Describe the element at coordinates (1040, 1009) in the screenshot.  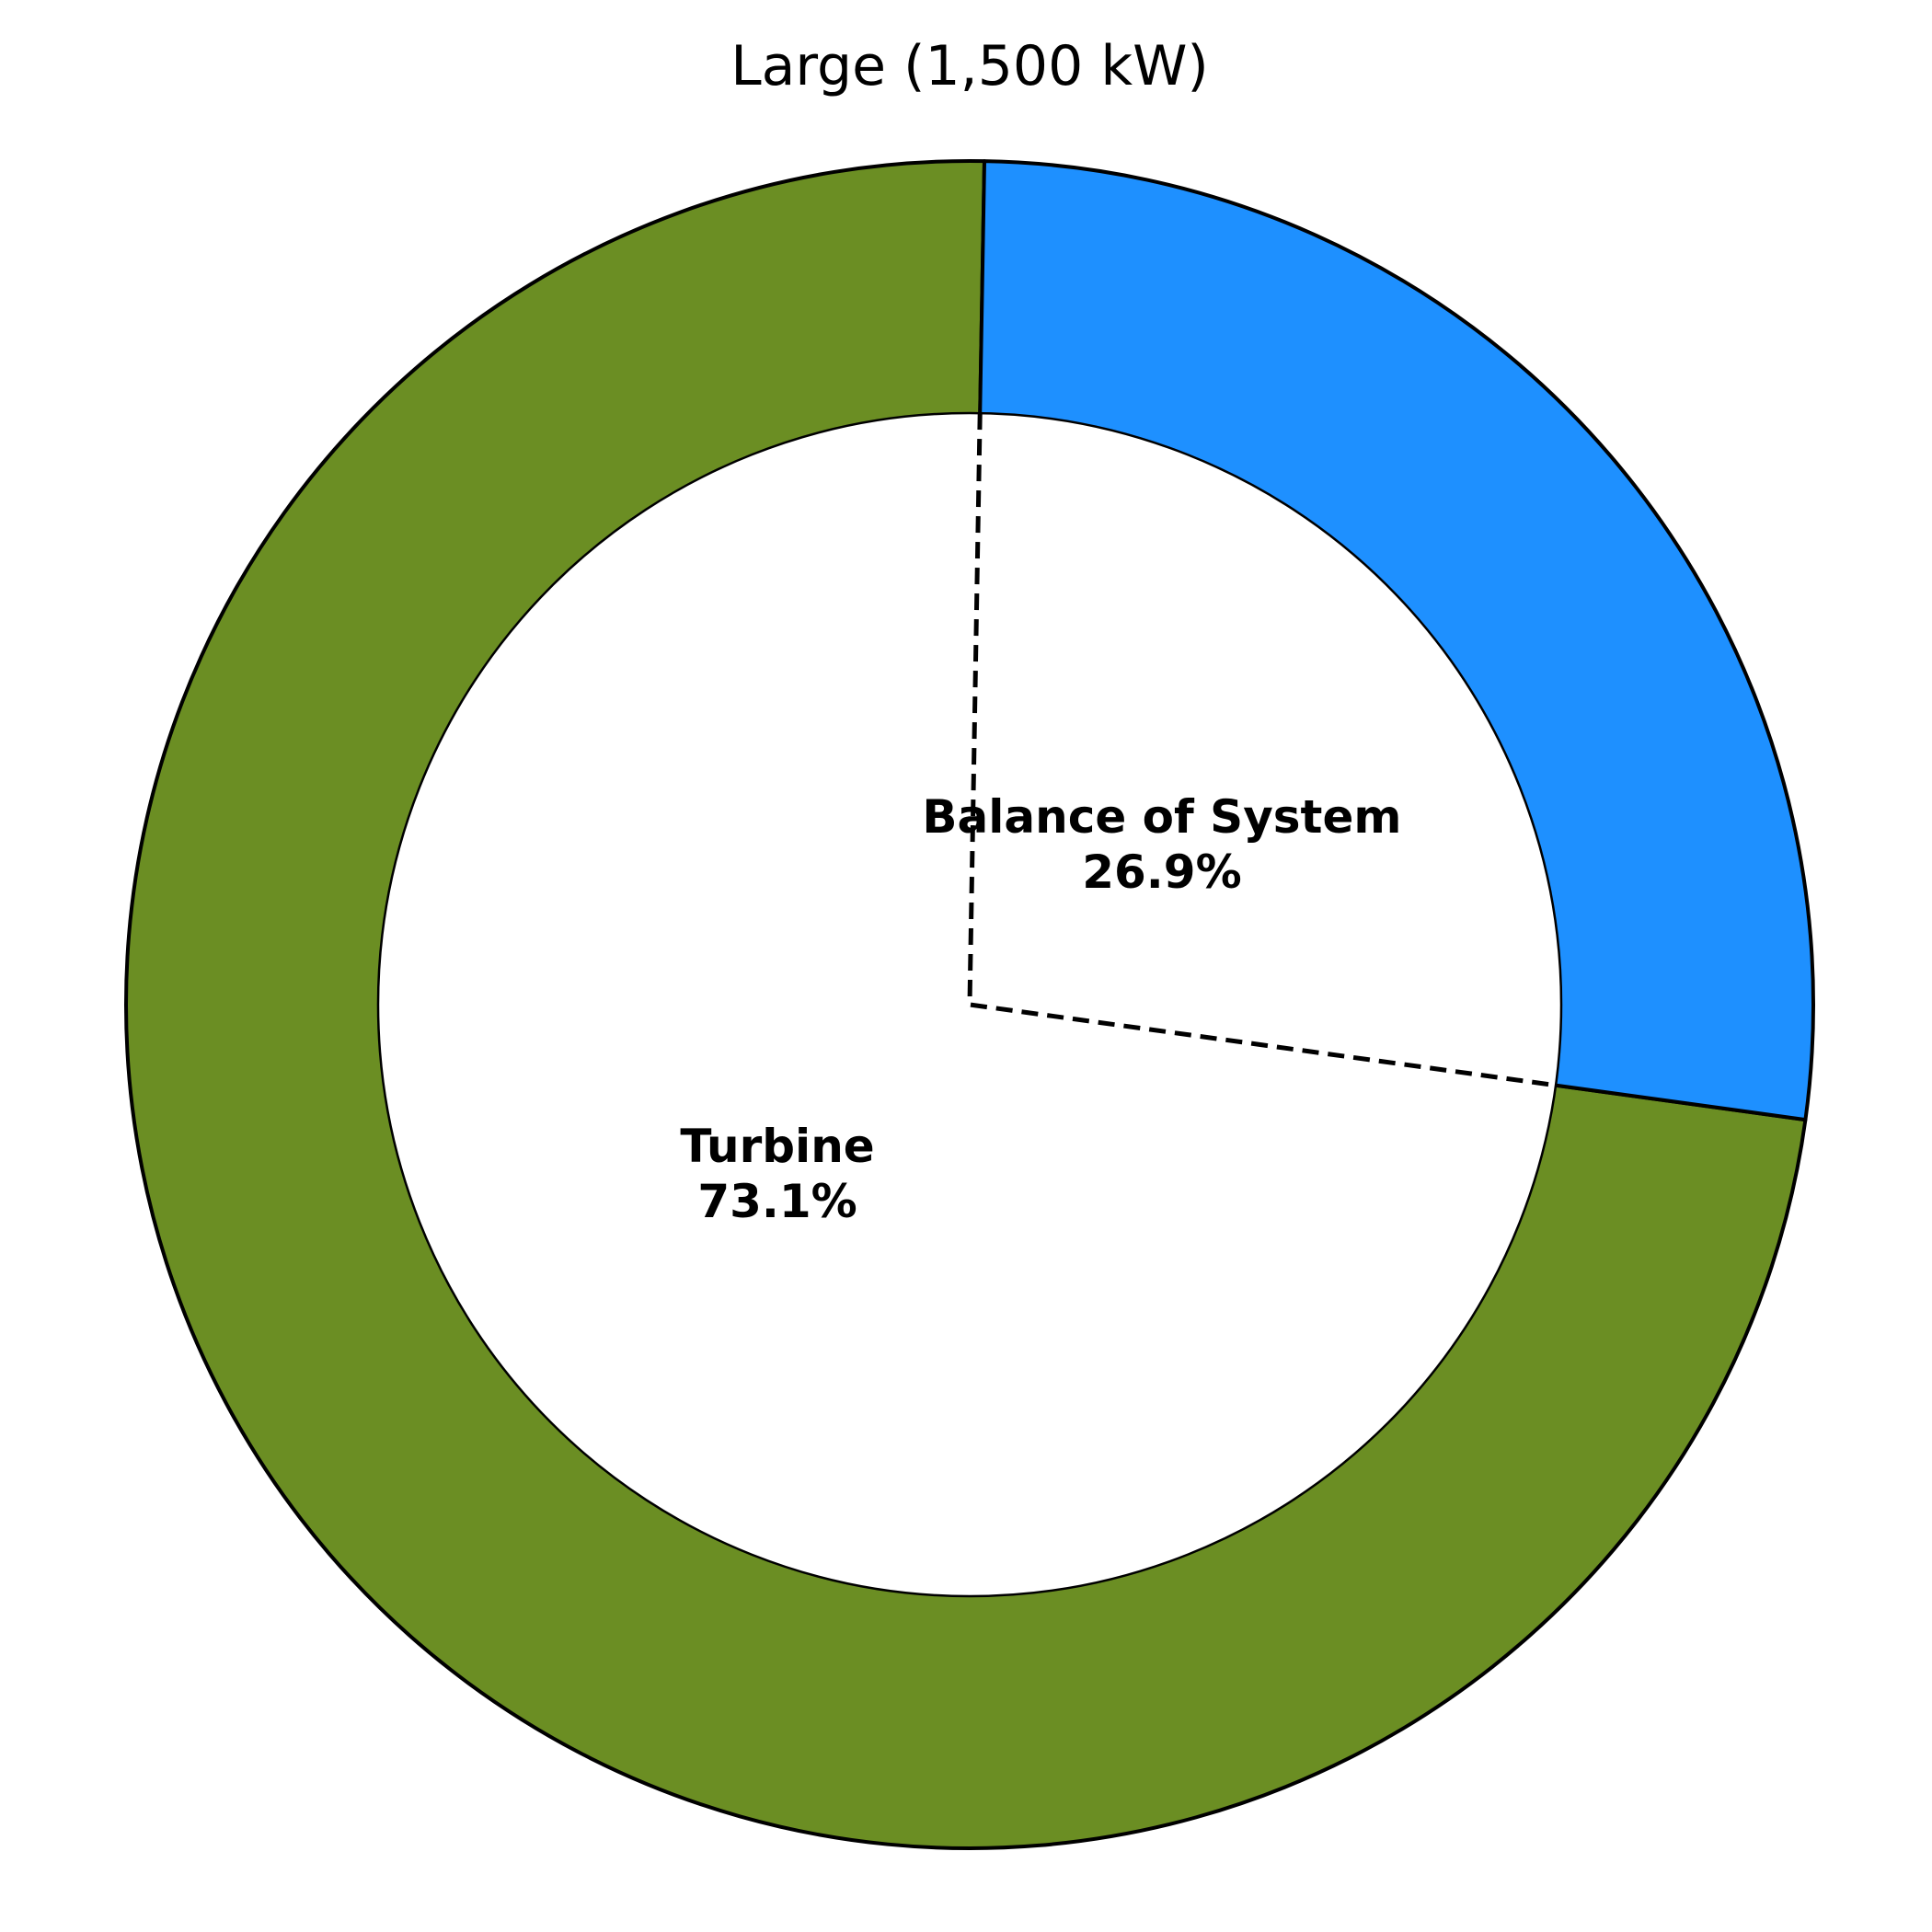
I see `labels-group: Turbine 73.1% Balance of System 26.9%` at that location.